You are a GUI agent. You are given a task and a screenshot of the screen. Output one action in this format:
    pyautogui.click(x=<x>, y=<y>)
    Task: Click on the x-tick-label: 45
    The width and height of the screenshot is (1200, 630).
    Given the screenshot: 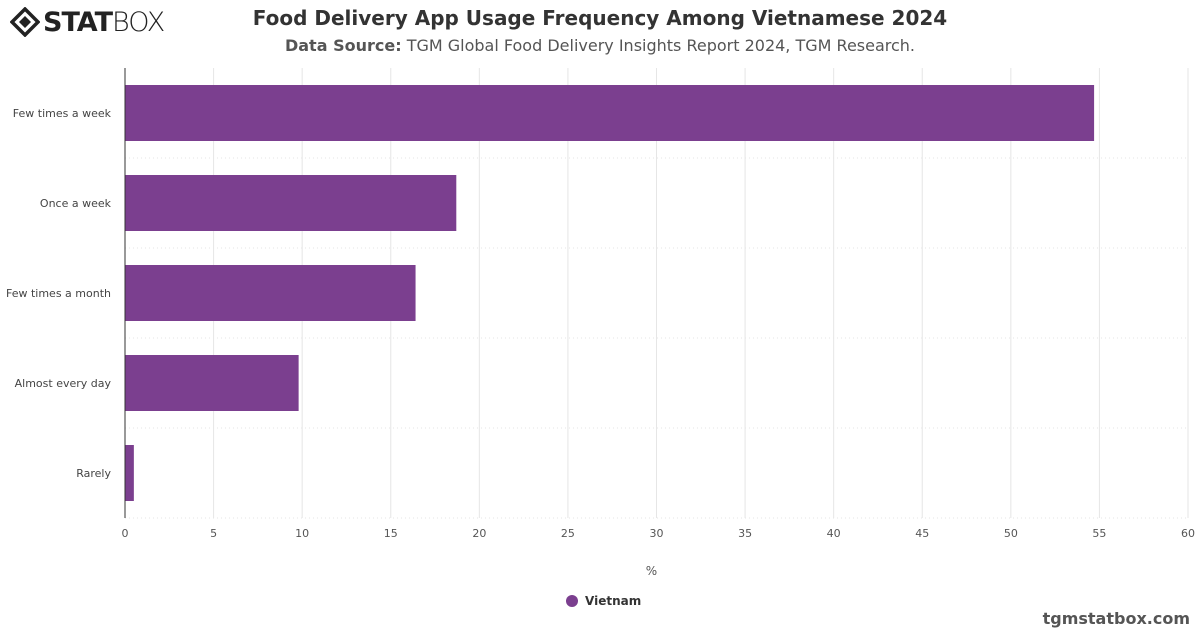 What is the action you would take?
    pyautogui.click(x=922, y=533)
    